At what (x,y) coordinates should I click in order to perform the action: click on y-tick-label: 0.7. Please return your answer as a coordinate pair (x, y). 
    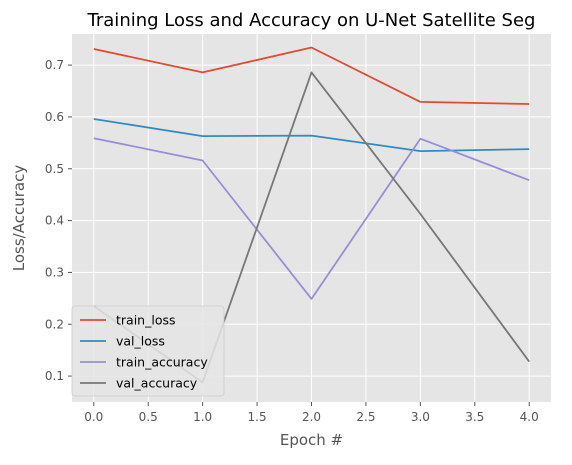
    Looking at the image, I should click on (54, 65).